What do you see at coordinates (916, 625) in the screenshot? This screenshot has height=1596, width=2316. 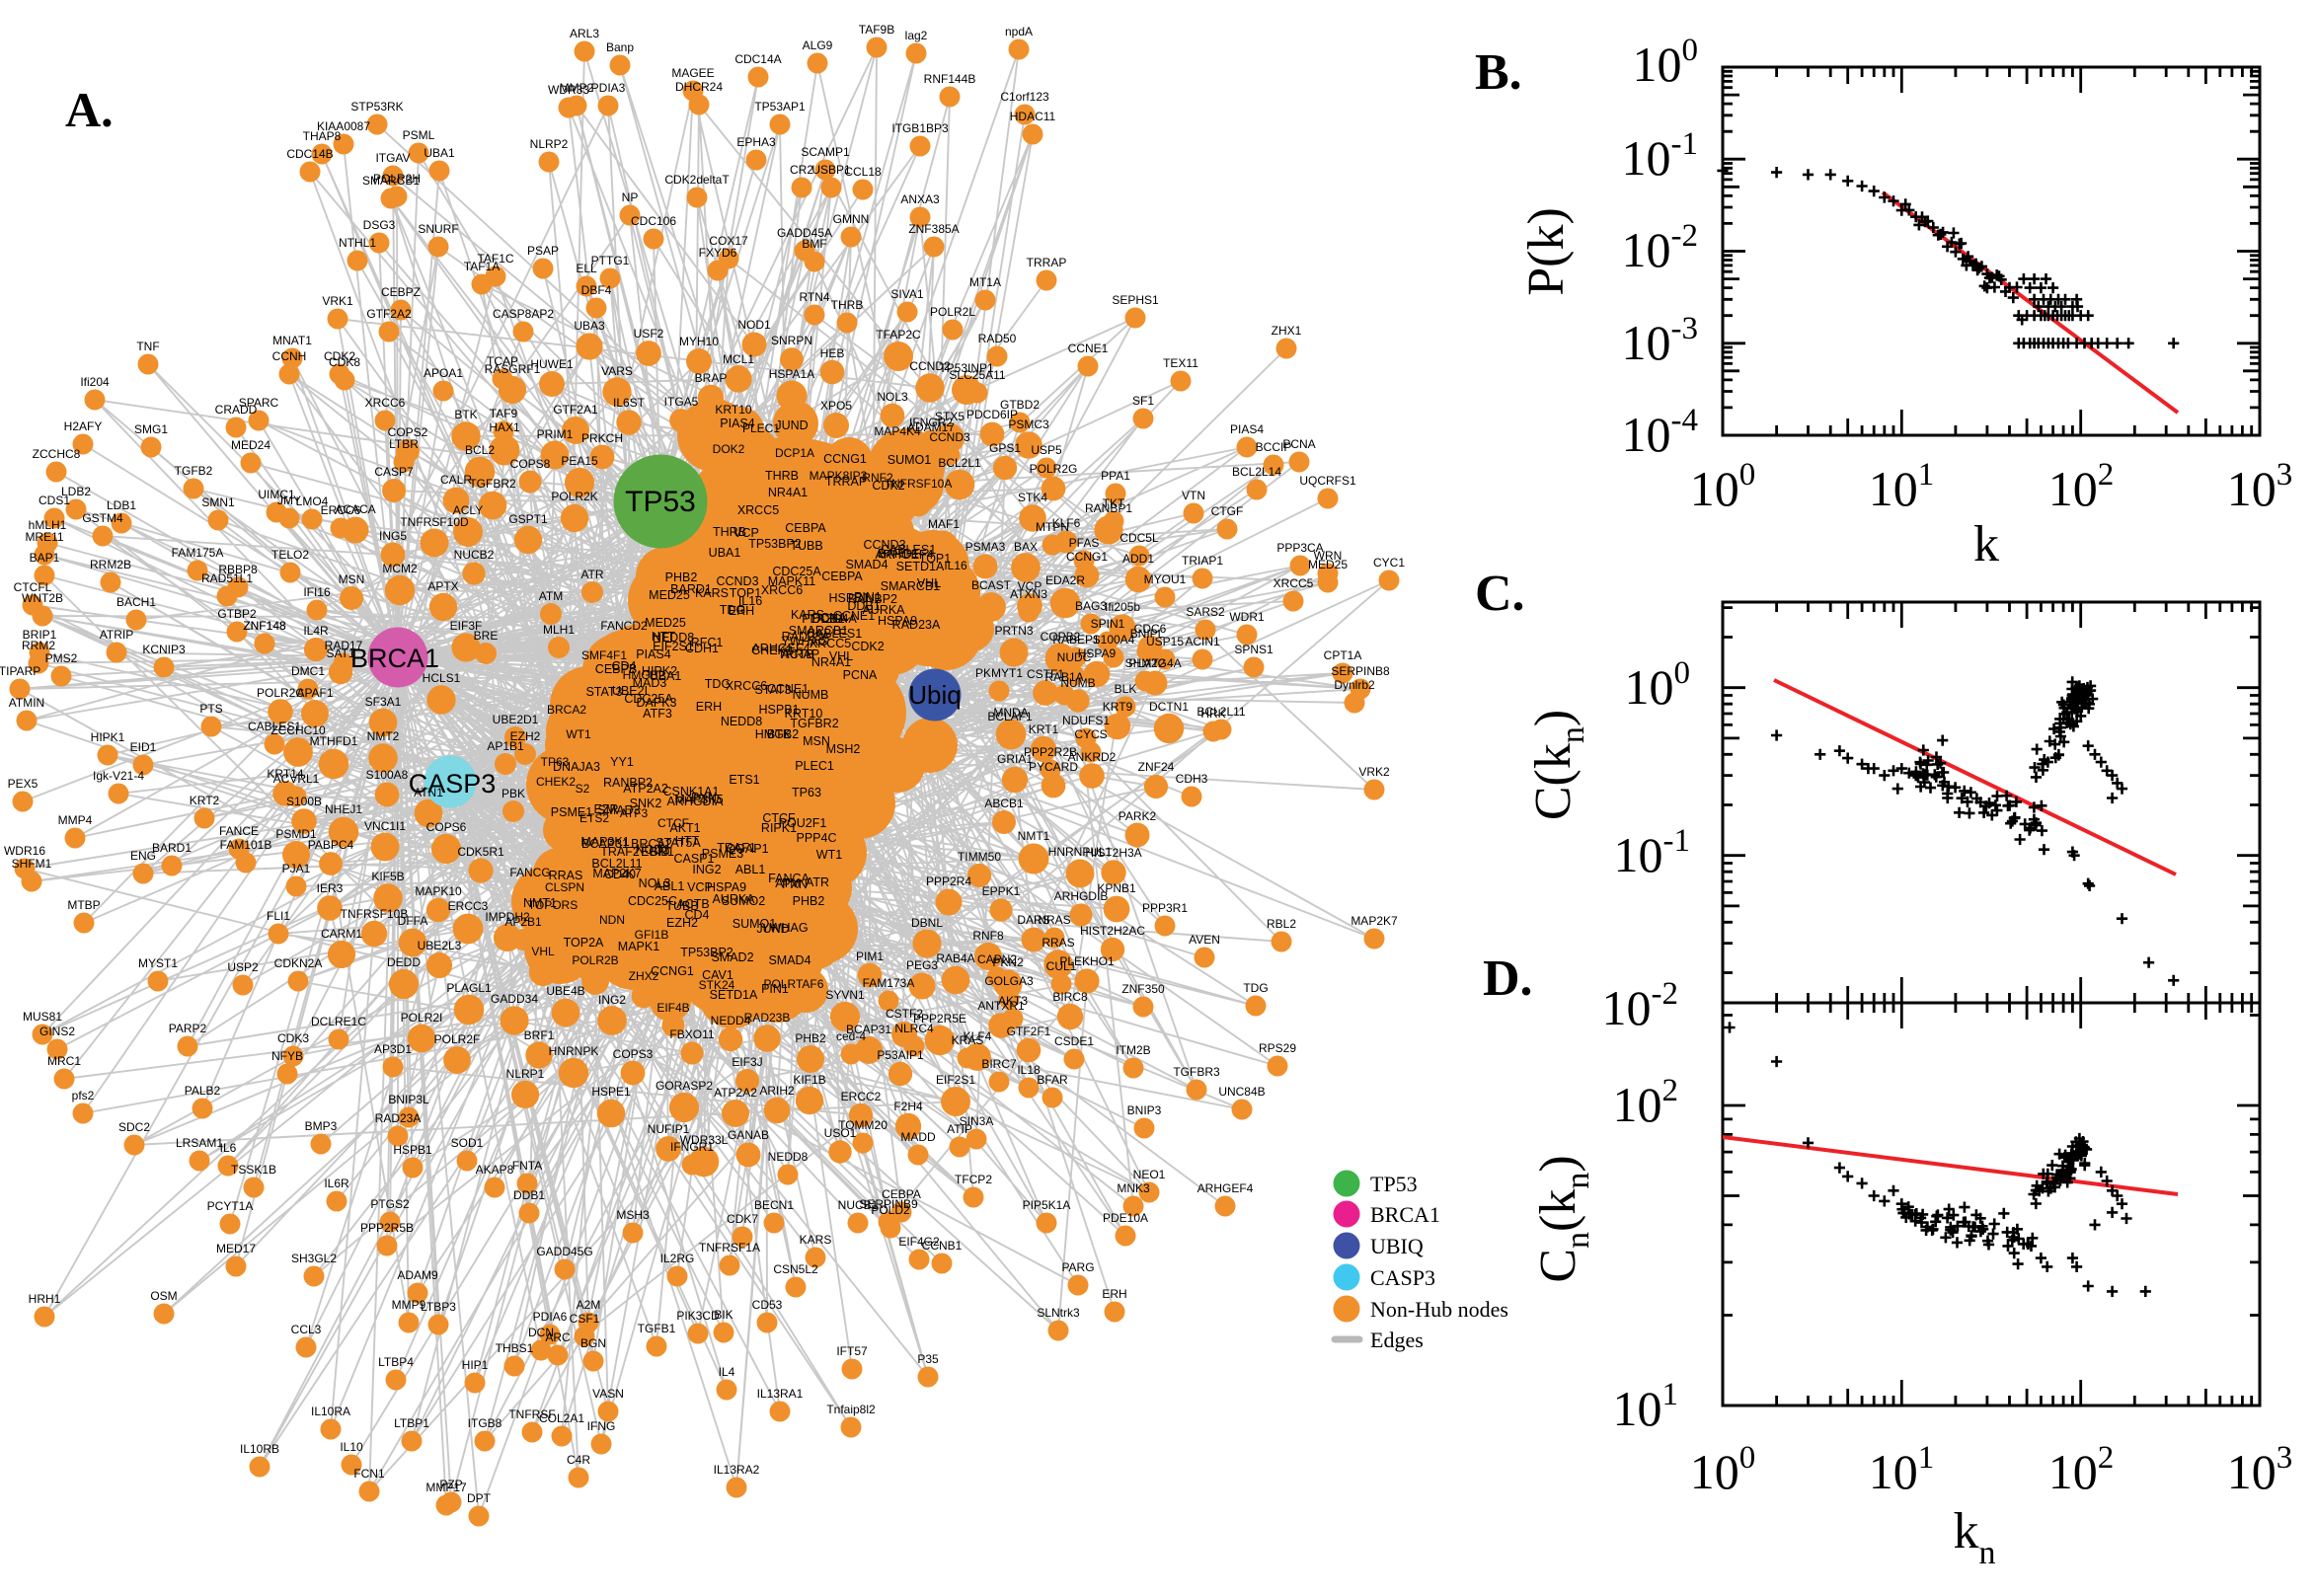 I see `svg-text: RAD23A` at bounding box center [916, 625].